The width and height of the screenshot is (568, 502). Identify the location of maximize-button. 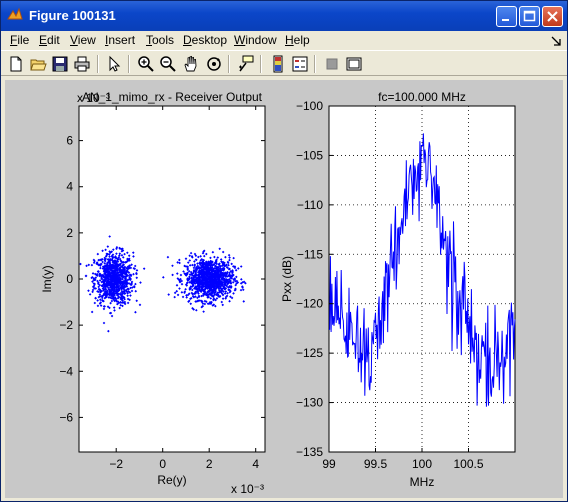
(529, 16).